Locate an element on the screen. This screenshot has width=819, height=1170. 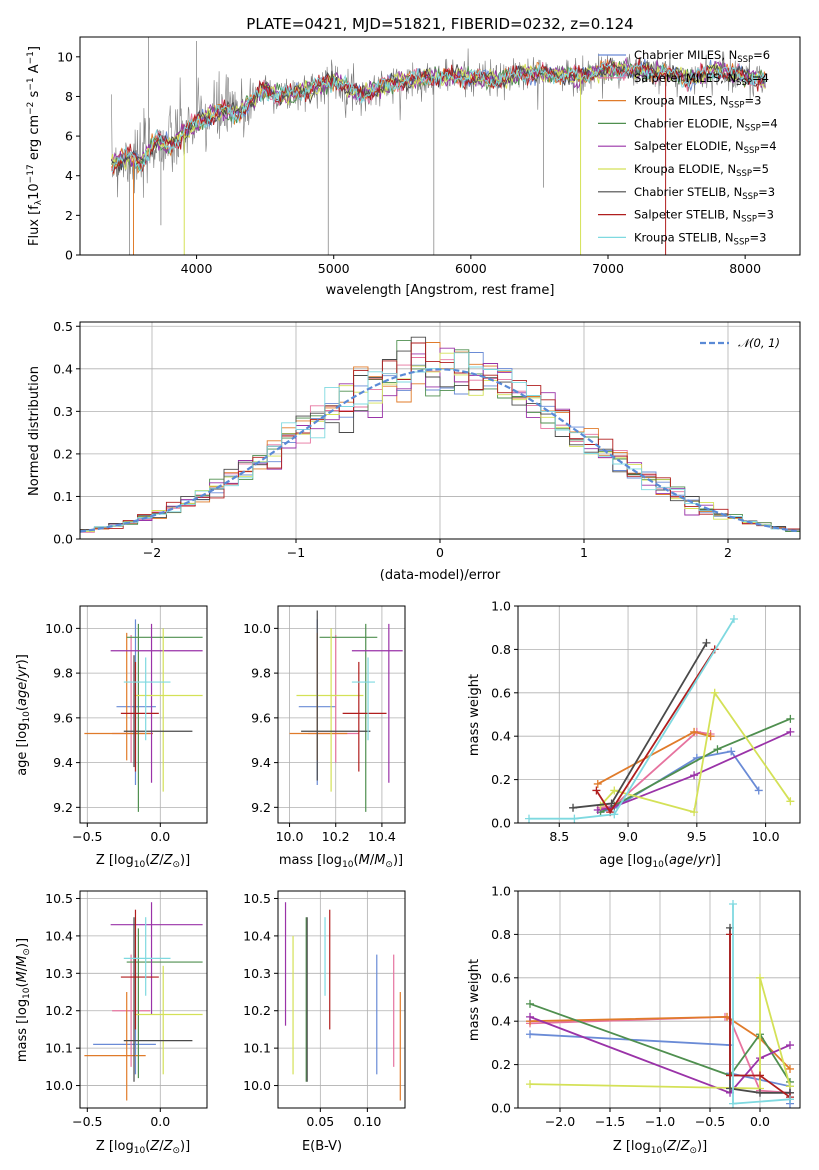
legend-entry-value: =5 is located at coordinates (760, 169).